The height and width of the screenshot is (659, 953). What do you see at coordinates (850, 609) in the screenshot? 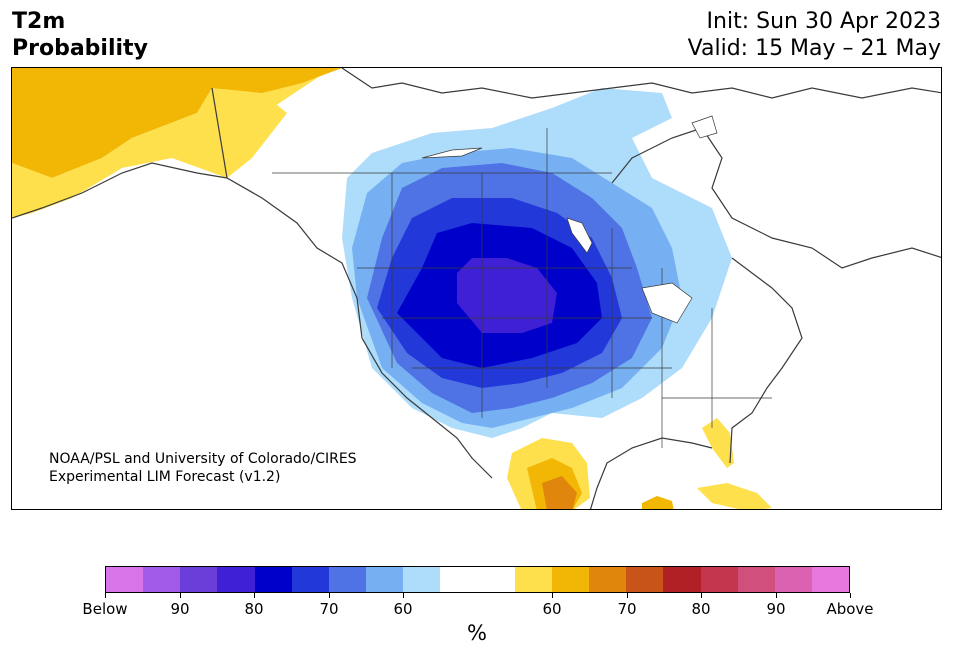
I see `colorbar-tick-label: Above` at bounding box center [850, 609].